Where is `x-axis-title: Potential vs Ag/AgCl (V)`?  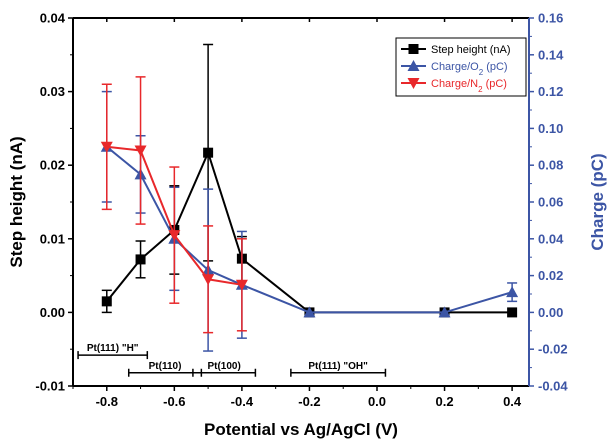
x-axis-title: Potential vs Ag/AgCl (V) is located at coordinates (301, 429).